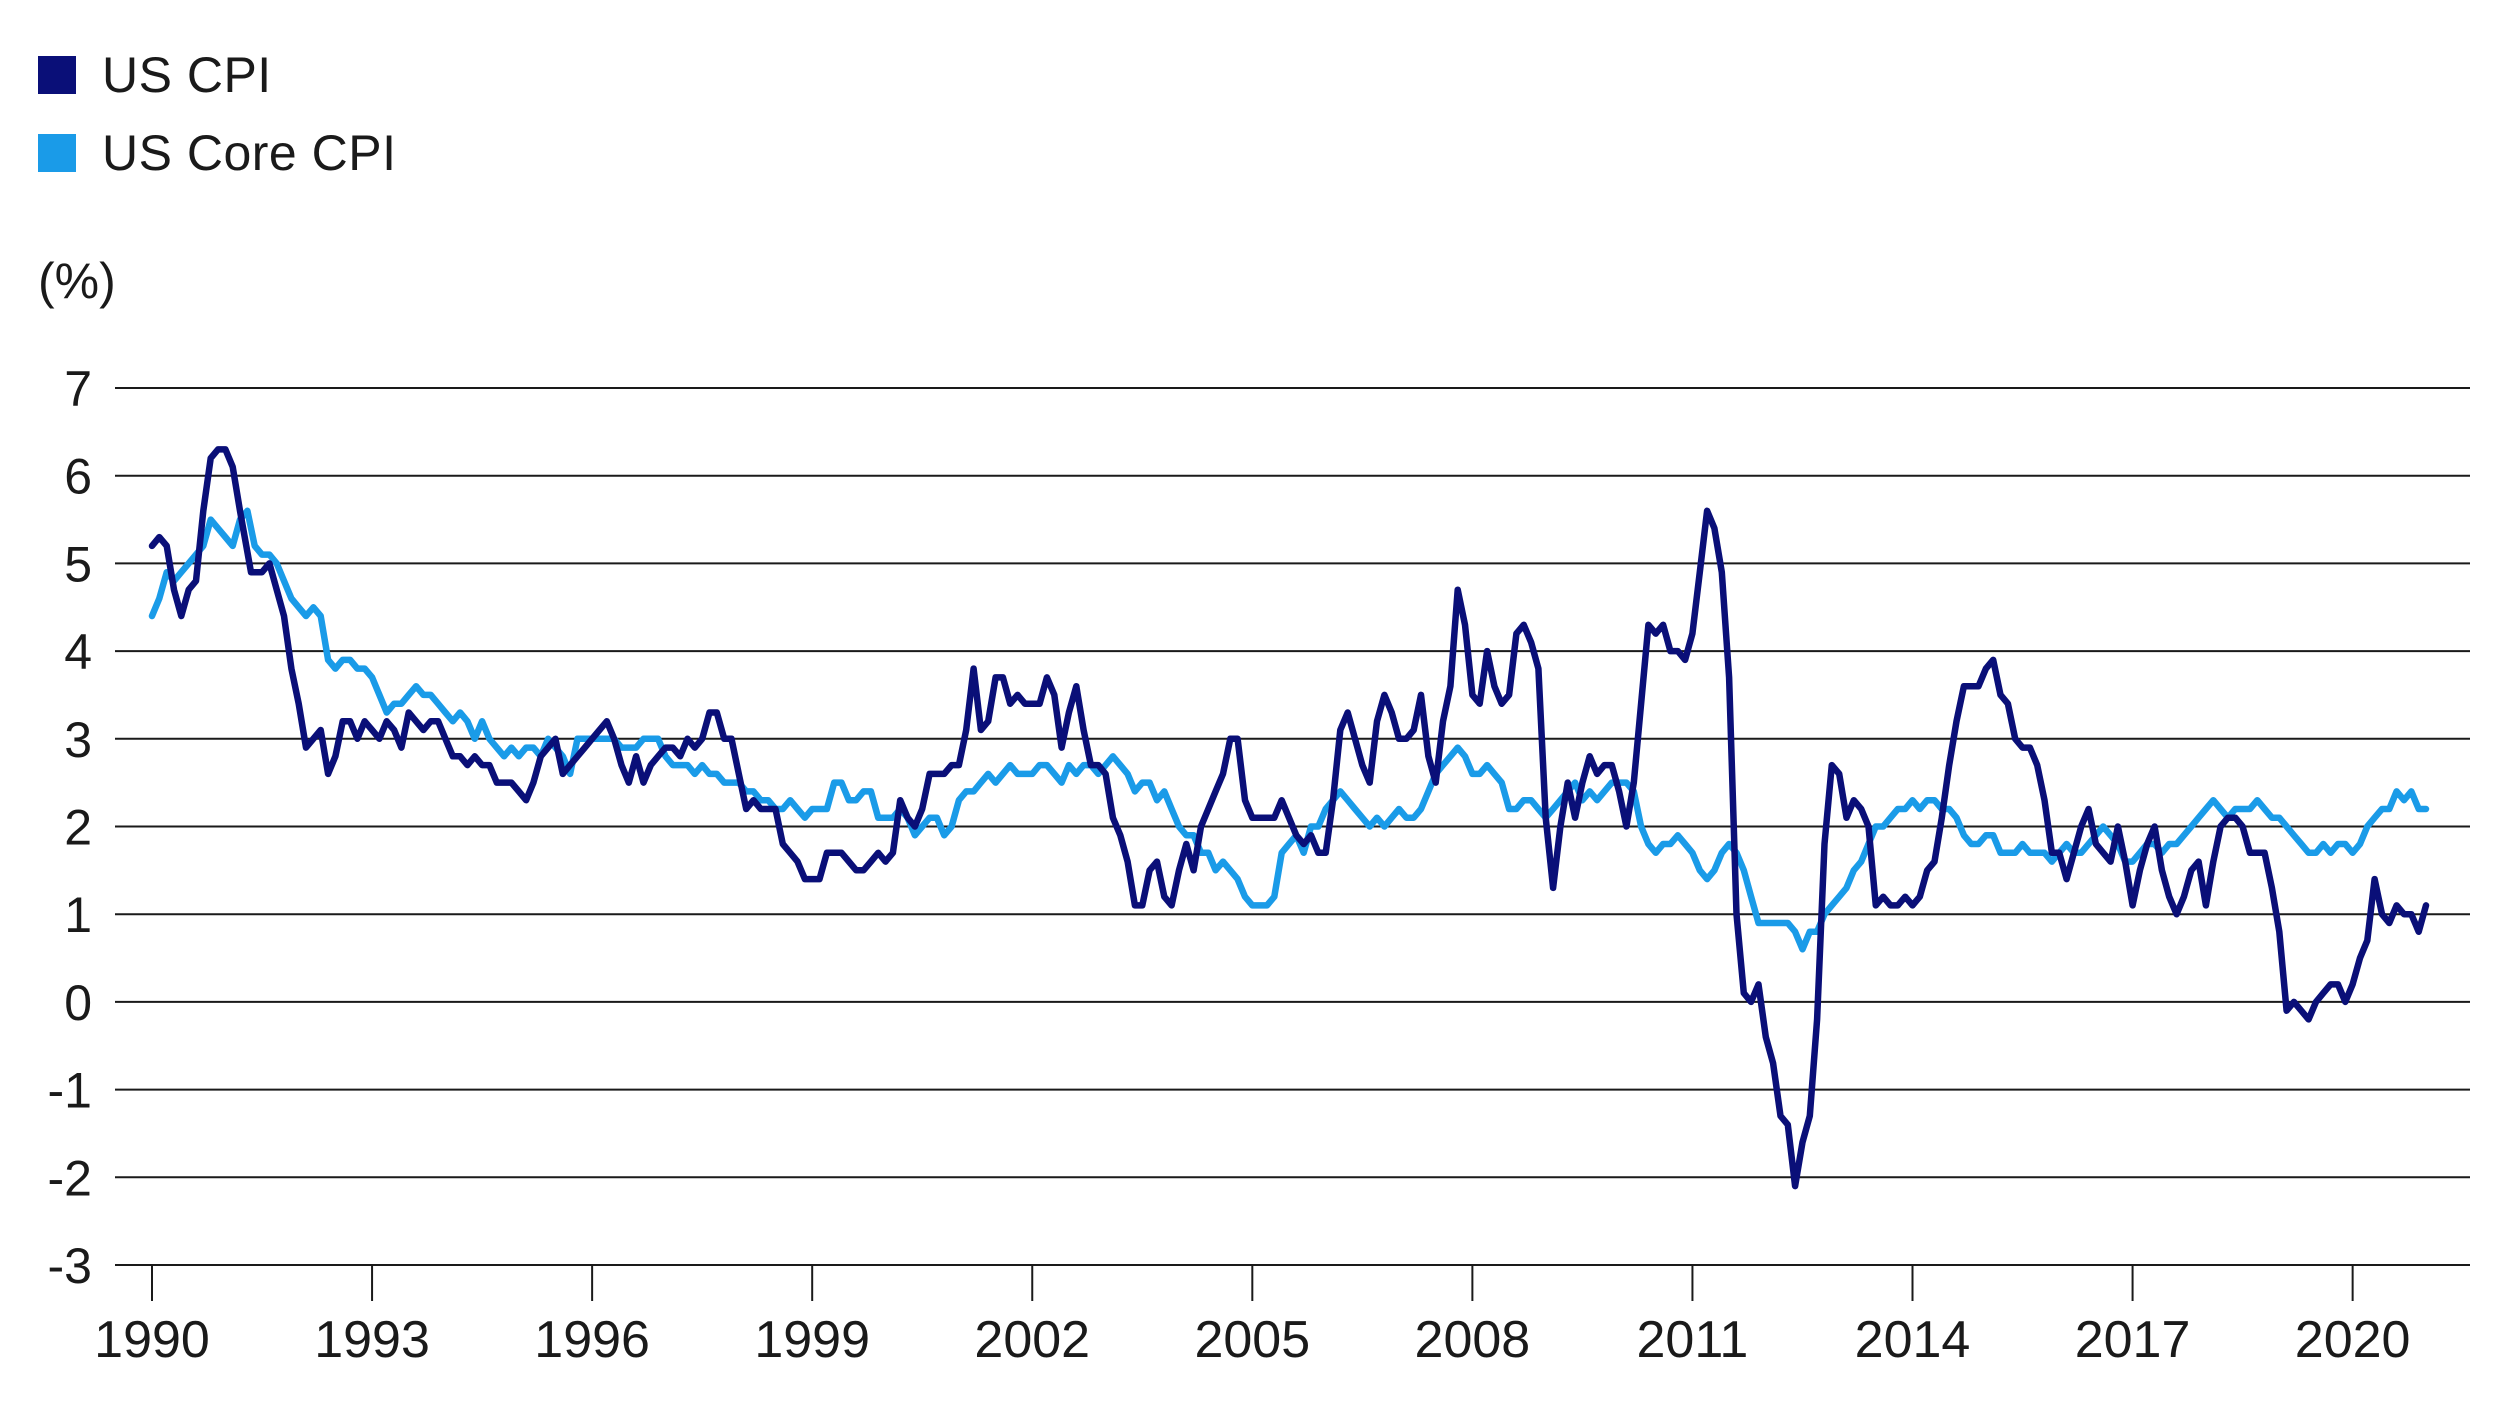  Describe the element at coordinates (78, 477) in the screenshot. I see `y-tick-label: 6` at that location.